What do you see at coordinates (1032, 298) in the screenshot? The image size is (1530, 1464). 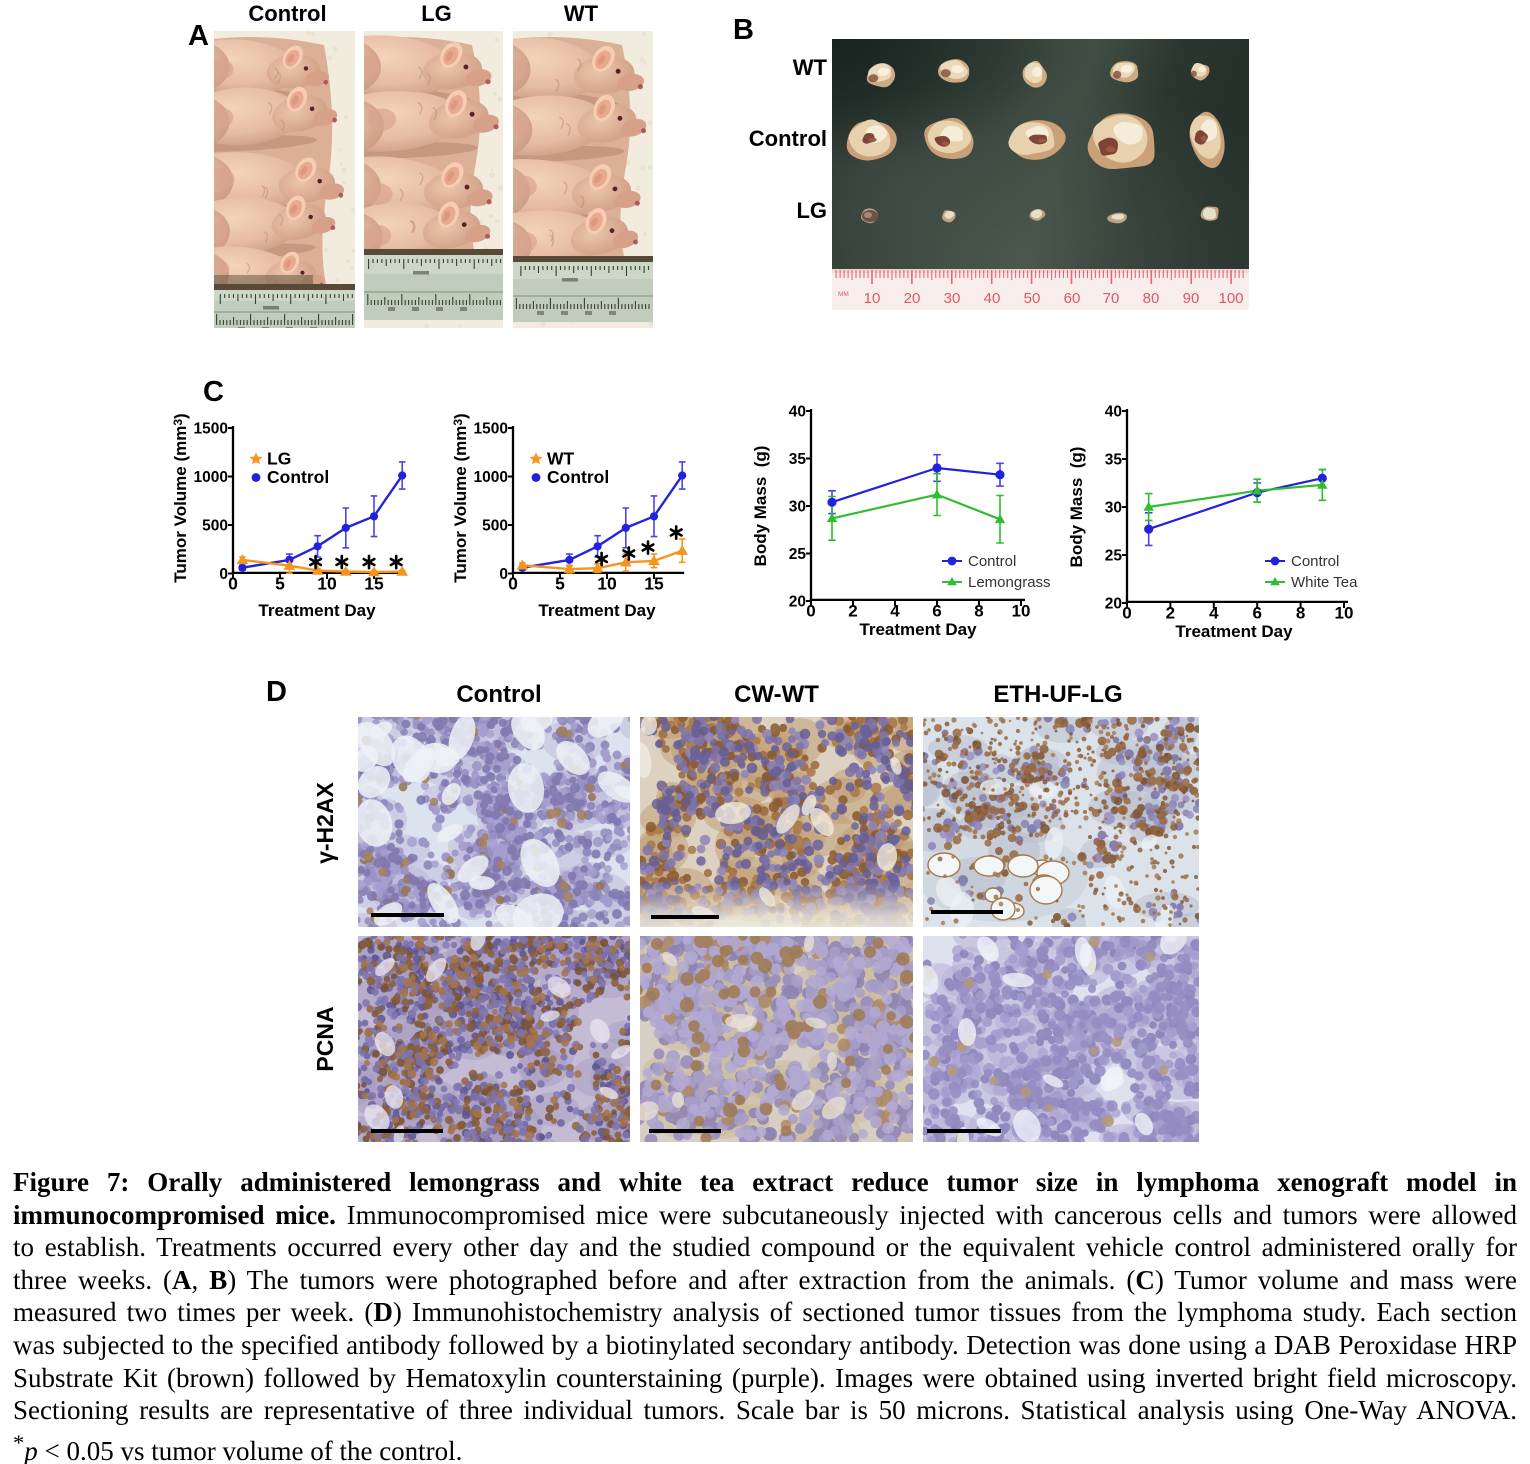 I see `svg-text: 50` at bounding box center [1032, 298].